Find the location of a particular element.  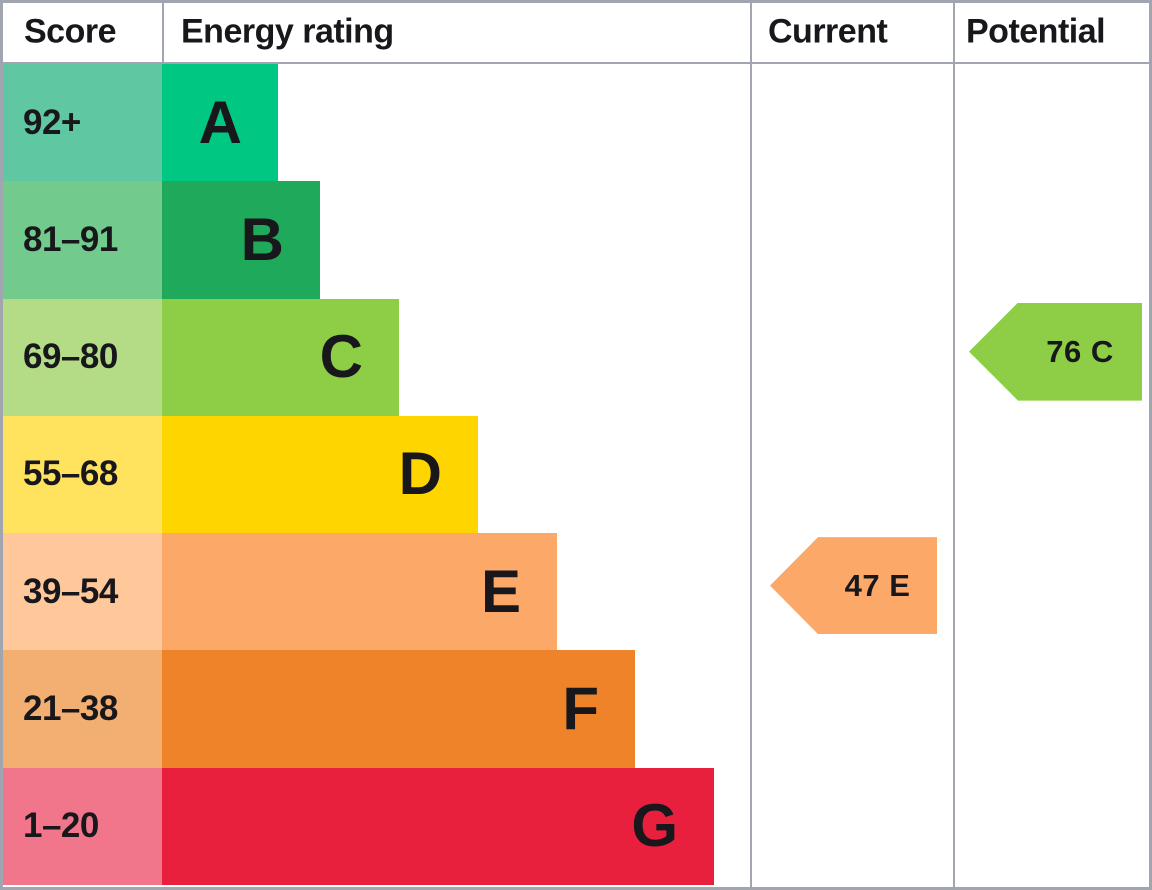

potential-rating-label: 76 C is located at coordinates (1080, 351).